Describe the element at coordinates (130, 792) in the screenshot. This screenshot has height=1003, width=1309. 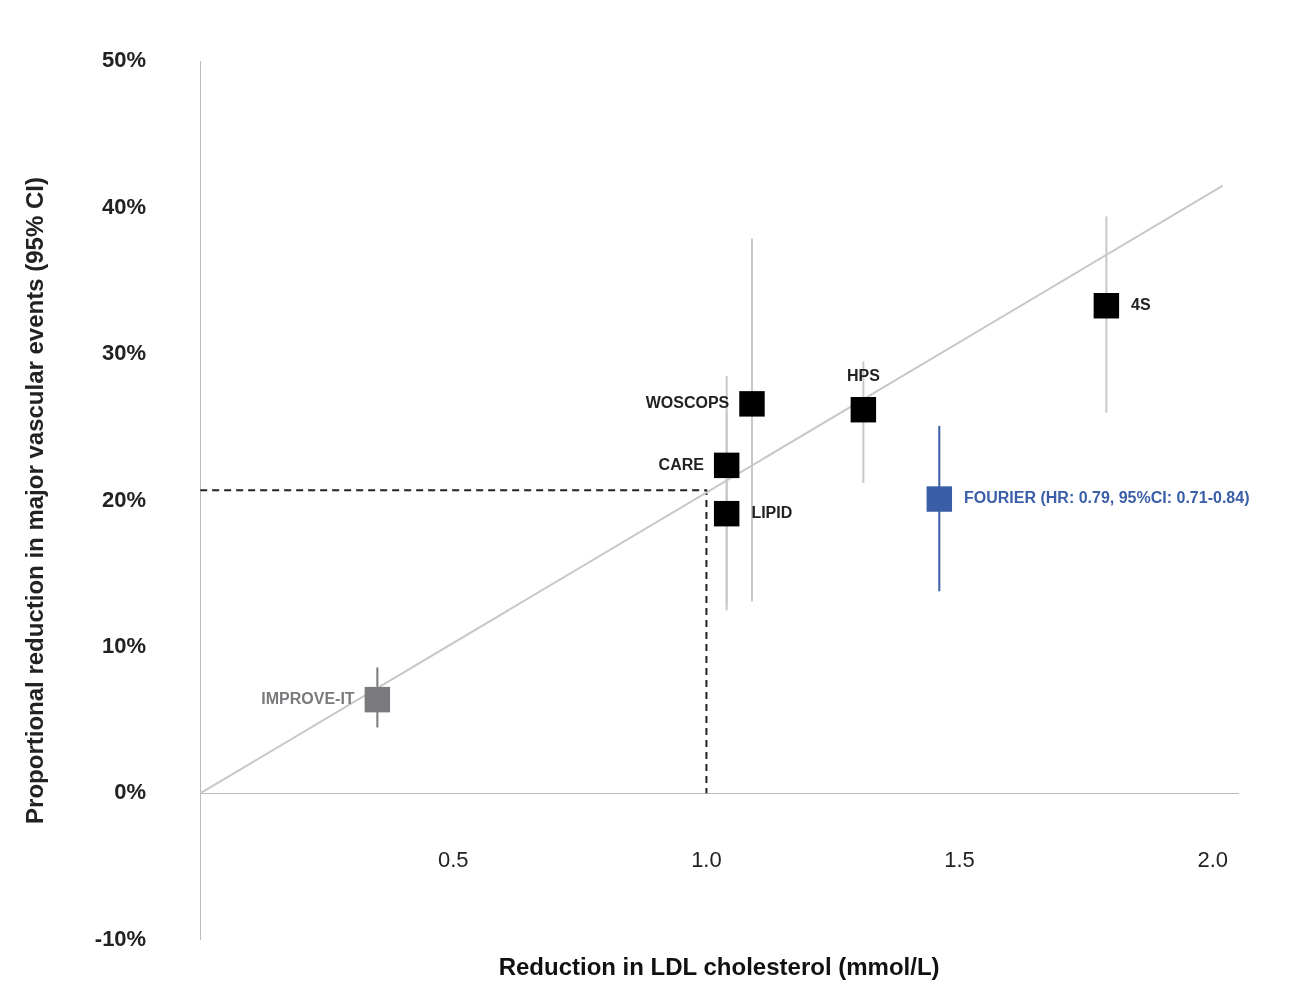
I see `y-tick-label: 0%` at that location.